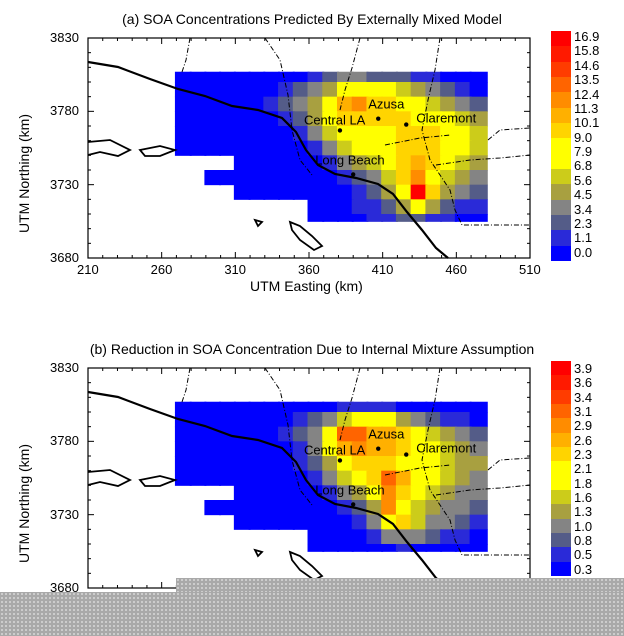  What do you see at coordinates (583, 483) in the screenshot?
I see `colorbar-label: 1.8` at bounding box center [583, 483].